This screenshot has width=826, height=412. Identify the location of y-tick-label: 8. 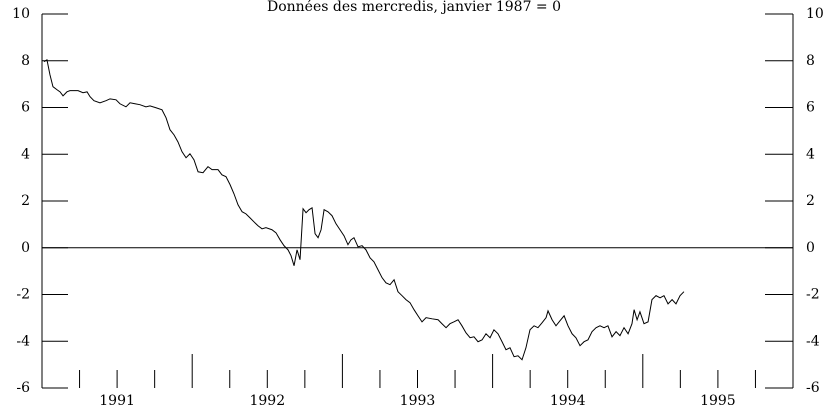
(25, 61).